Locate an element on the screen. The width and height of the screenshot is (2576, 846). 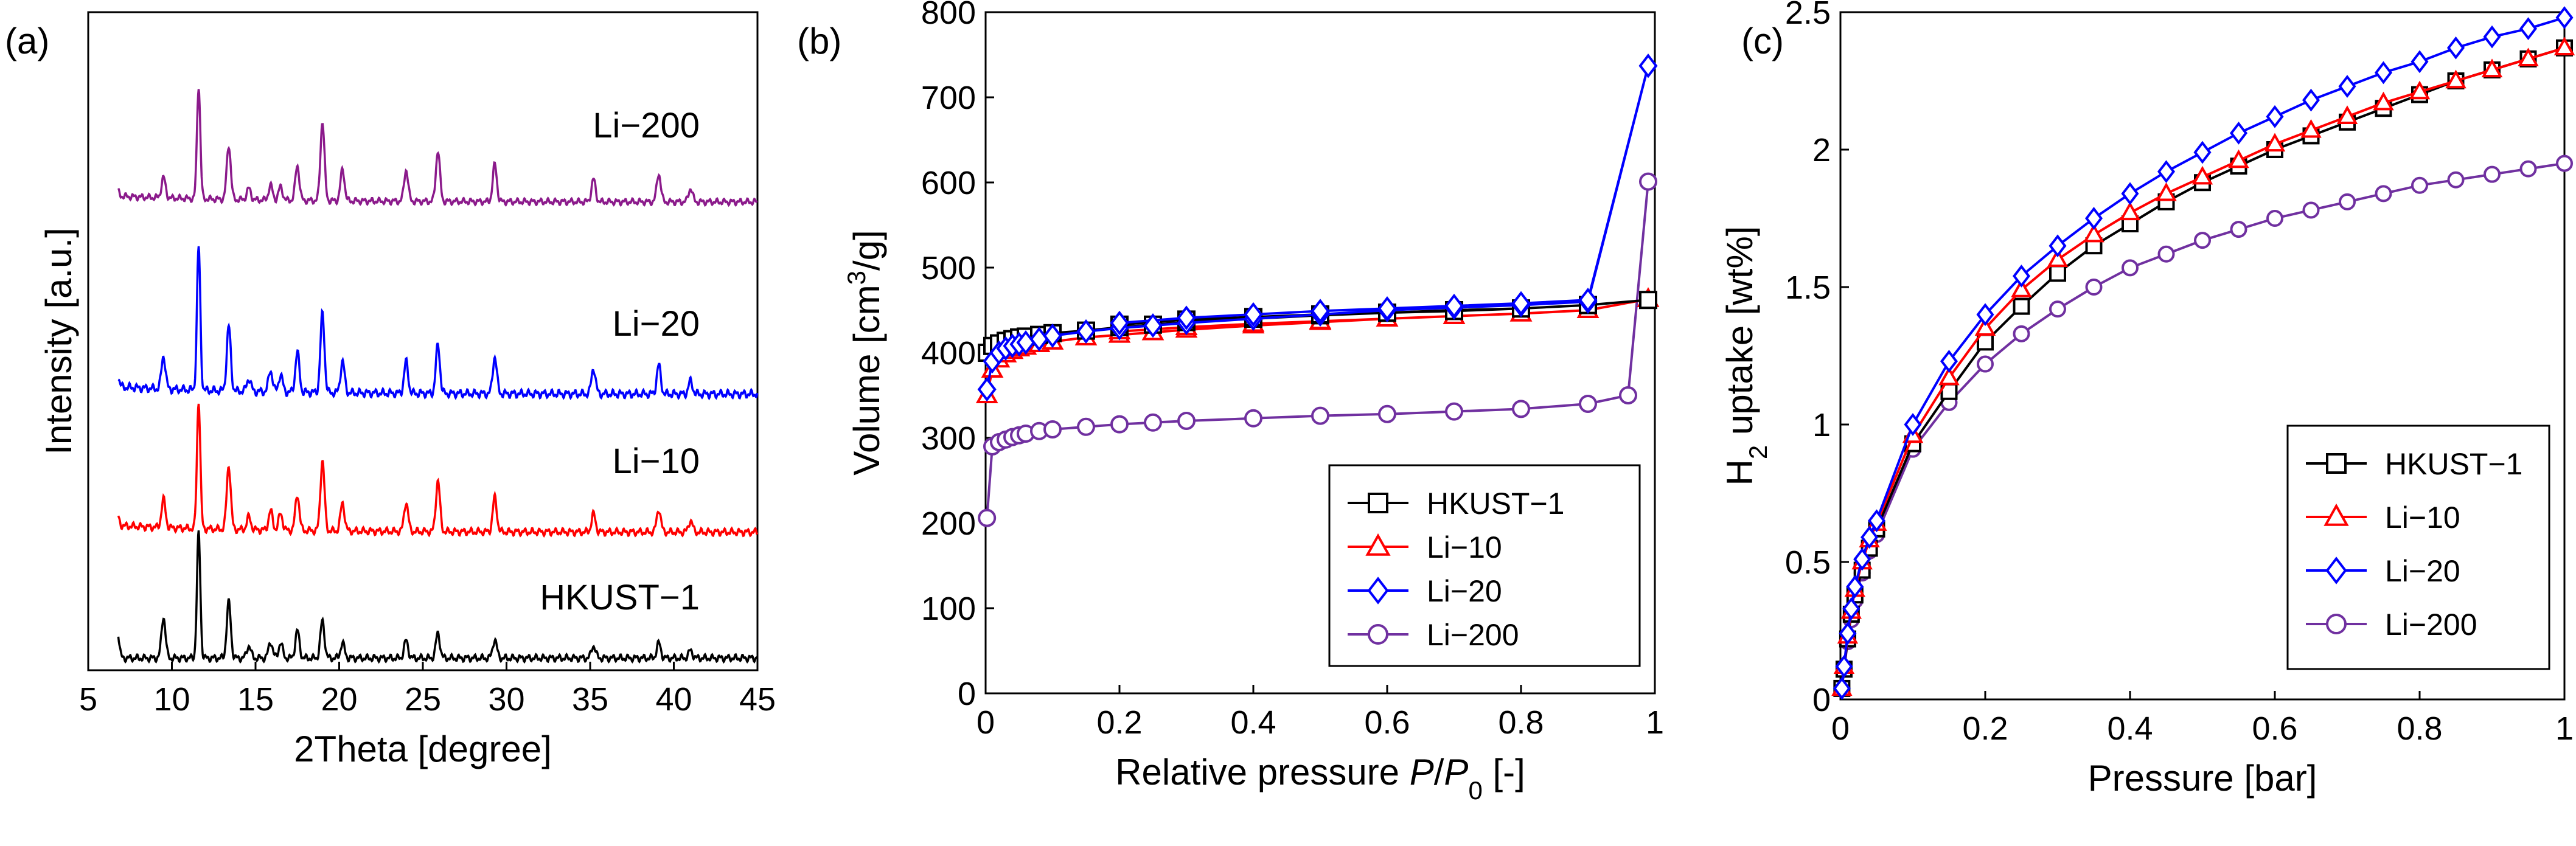
uptake-legend-label-hkust-1: HKUST−1 is located at coordinates (2453, 464).